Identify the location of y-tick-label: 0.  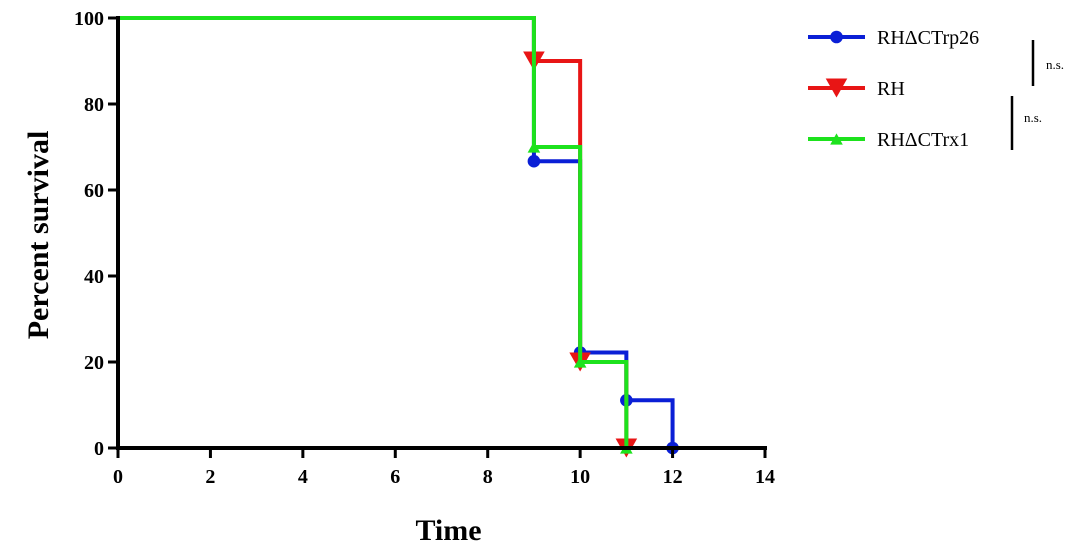
(99, 449).